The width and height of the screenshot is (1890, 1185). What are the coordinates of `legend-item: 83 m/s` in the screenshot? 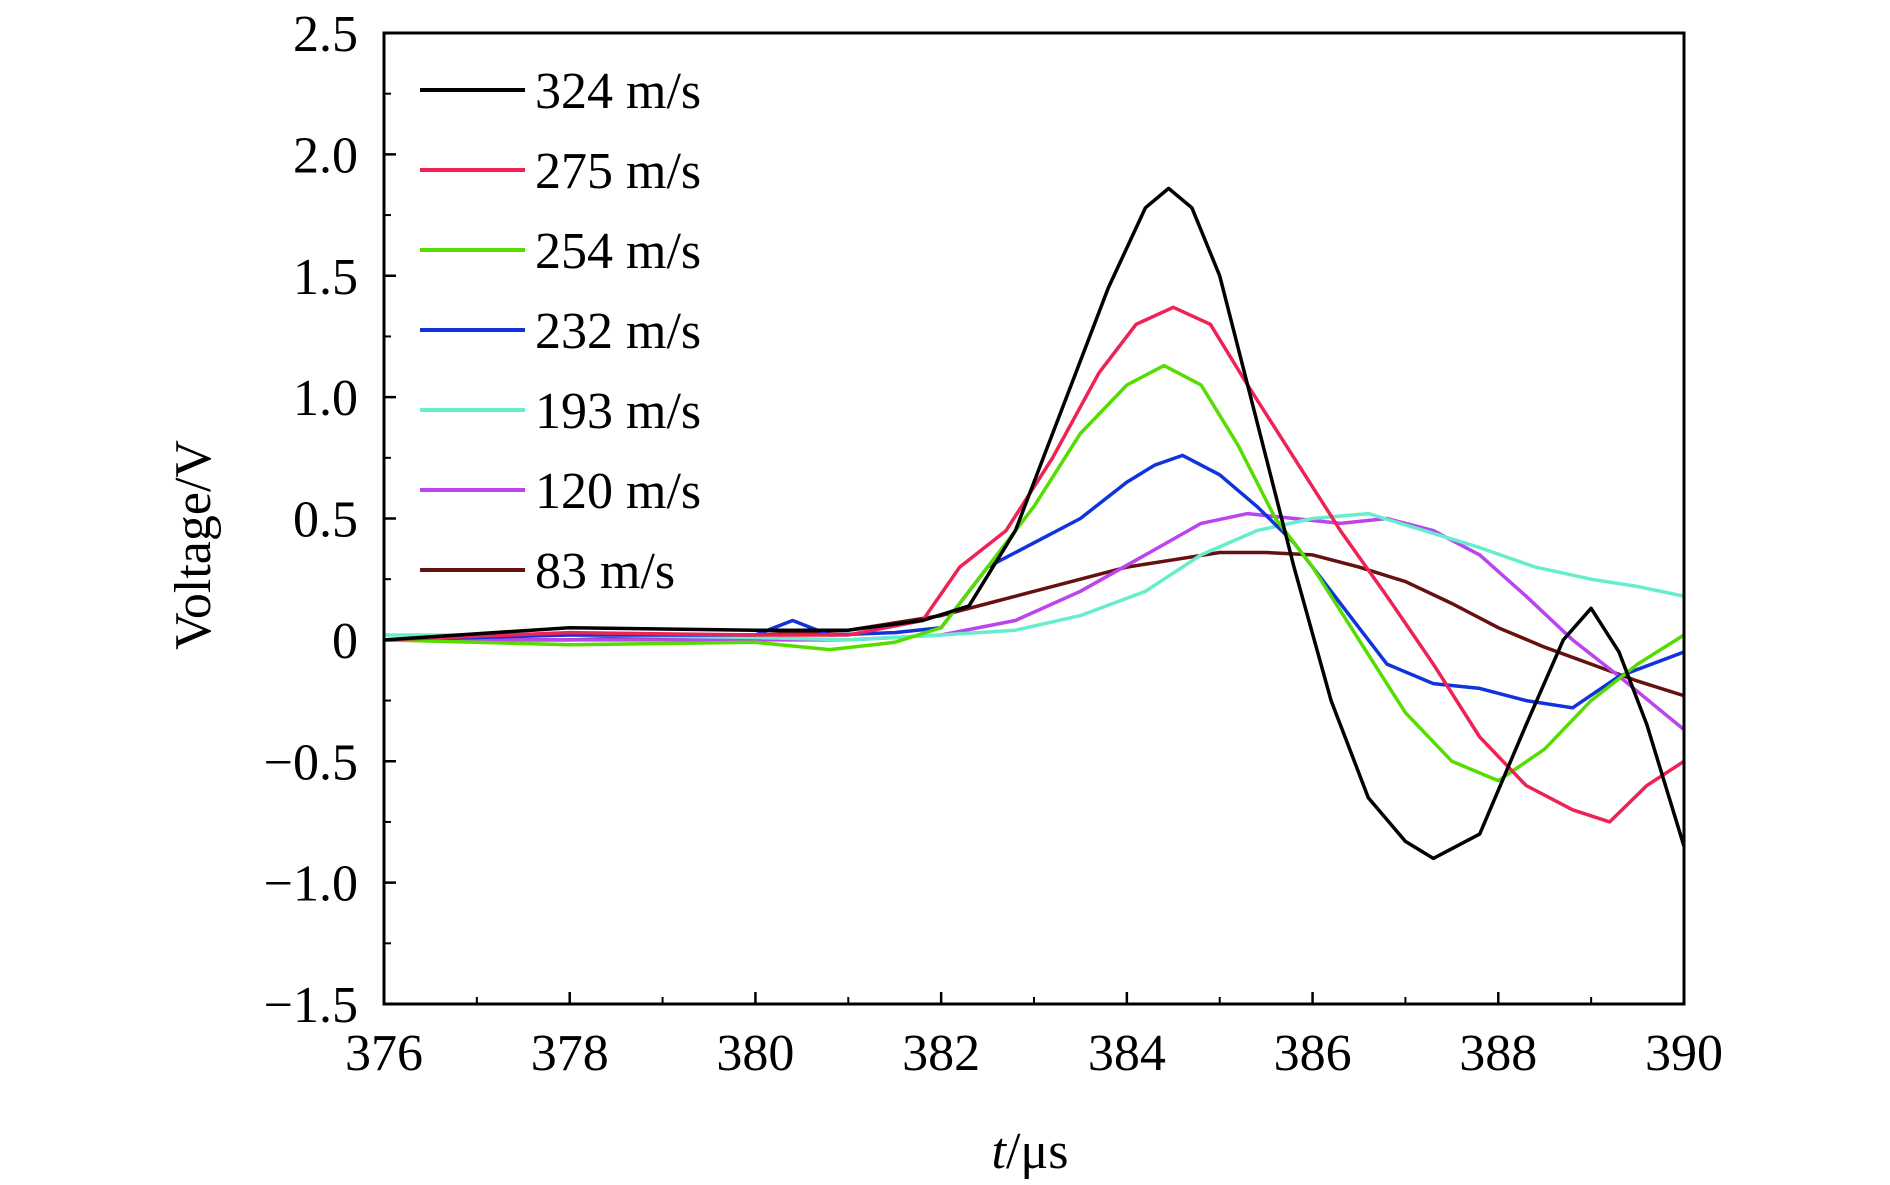 It's located at (547, 571).